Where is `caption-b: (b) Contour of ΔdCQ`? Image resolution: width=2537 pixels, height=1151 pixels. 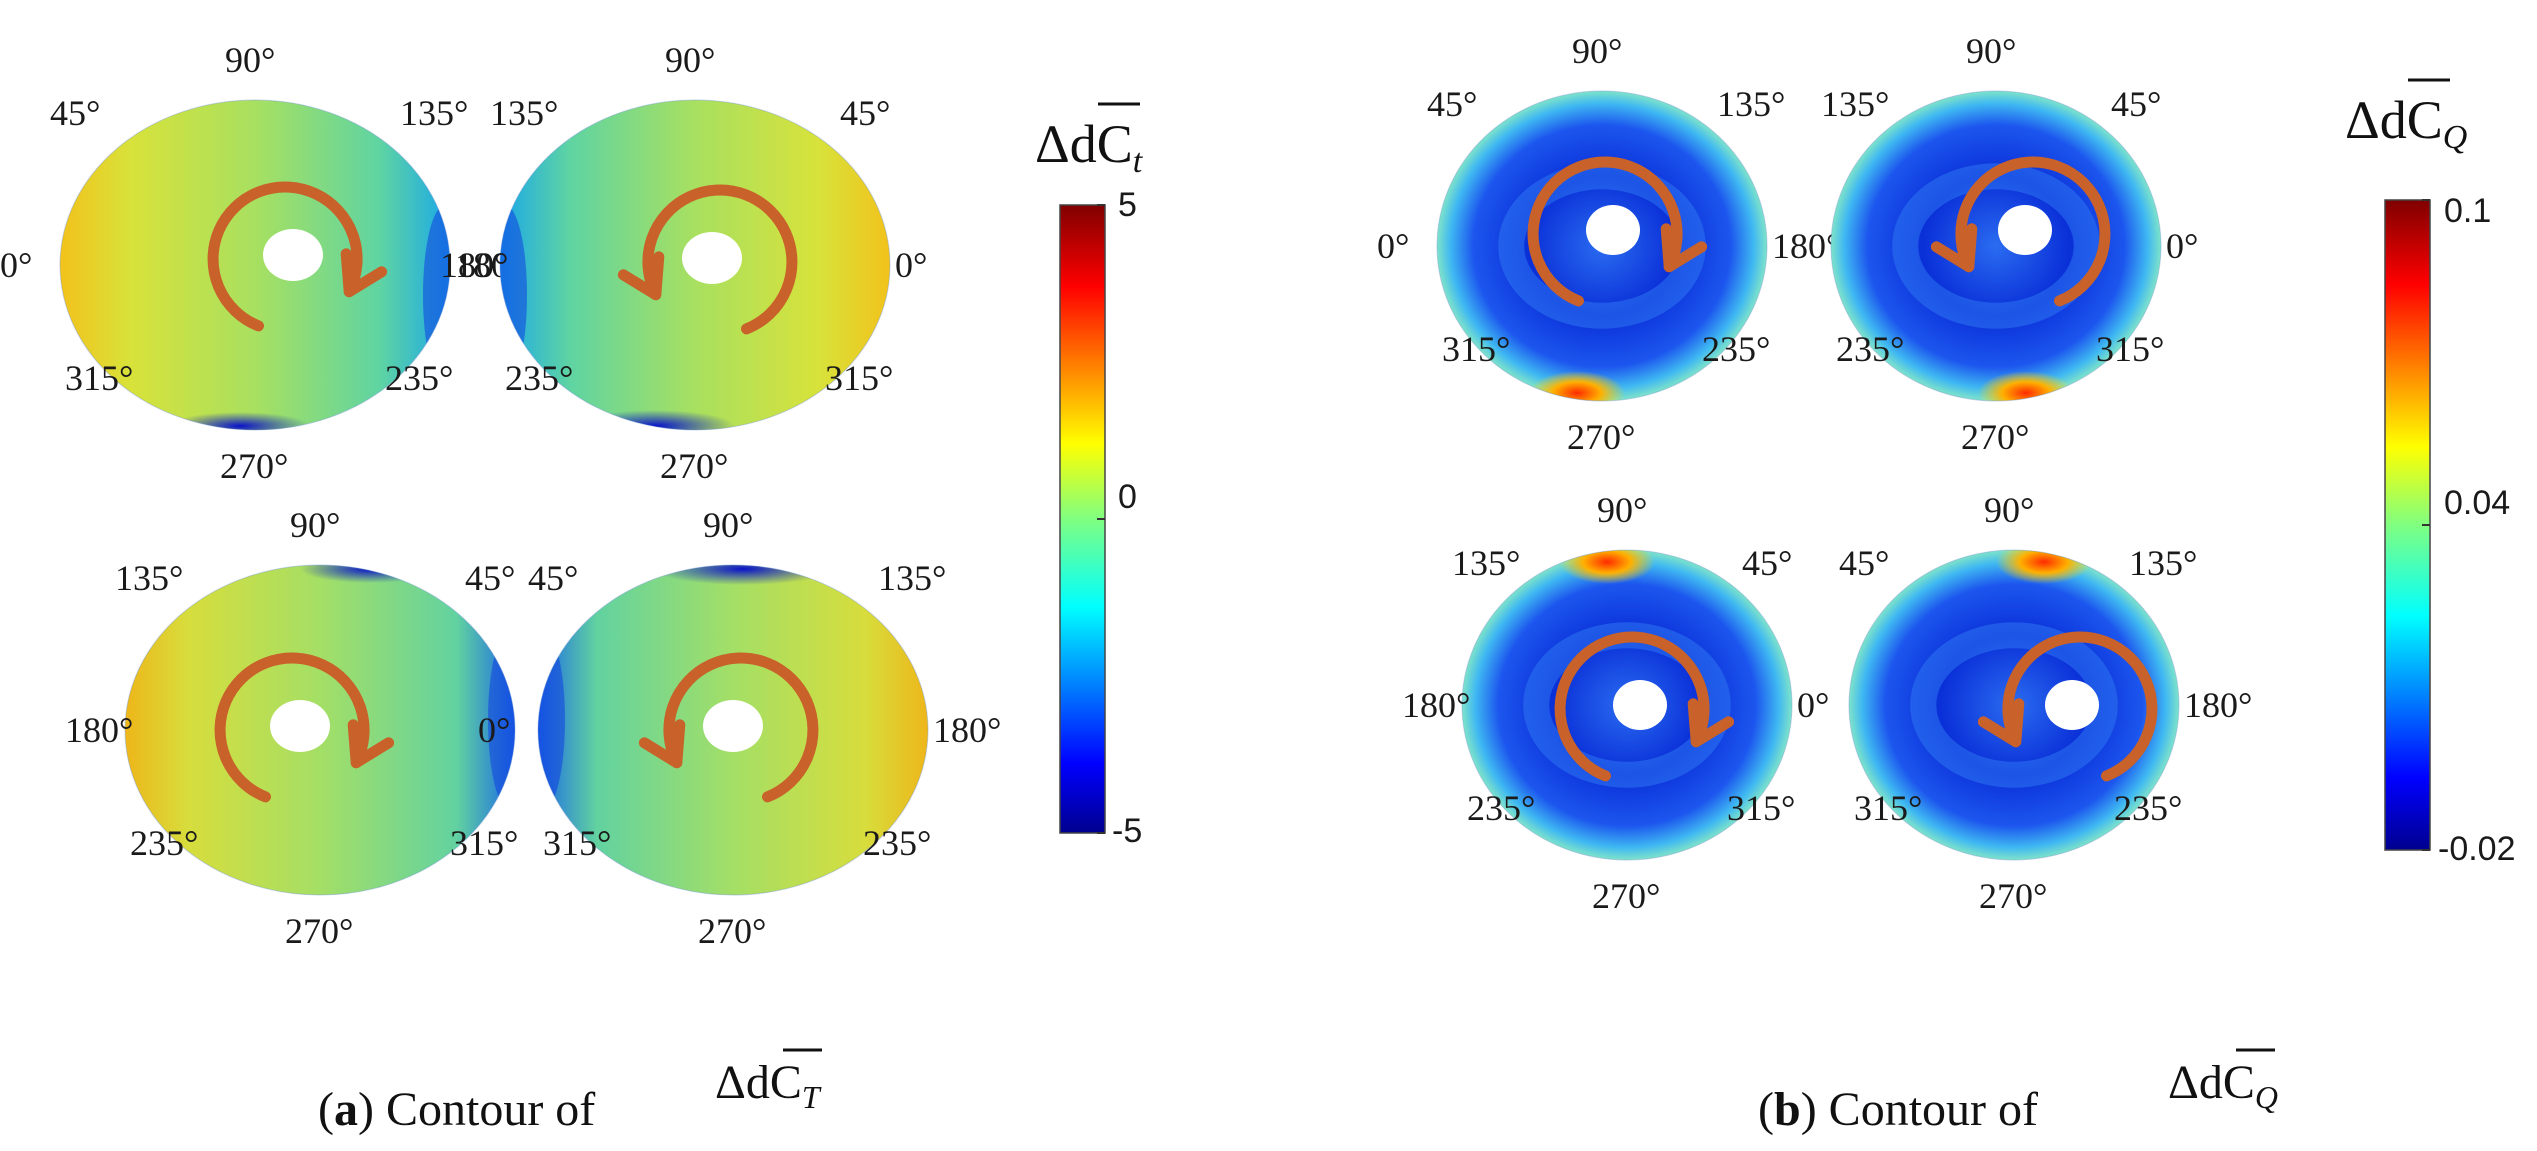
caption-b: (b) Contour of ΔdCQ is located at coordinates (2018, 1092).